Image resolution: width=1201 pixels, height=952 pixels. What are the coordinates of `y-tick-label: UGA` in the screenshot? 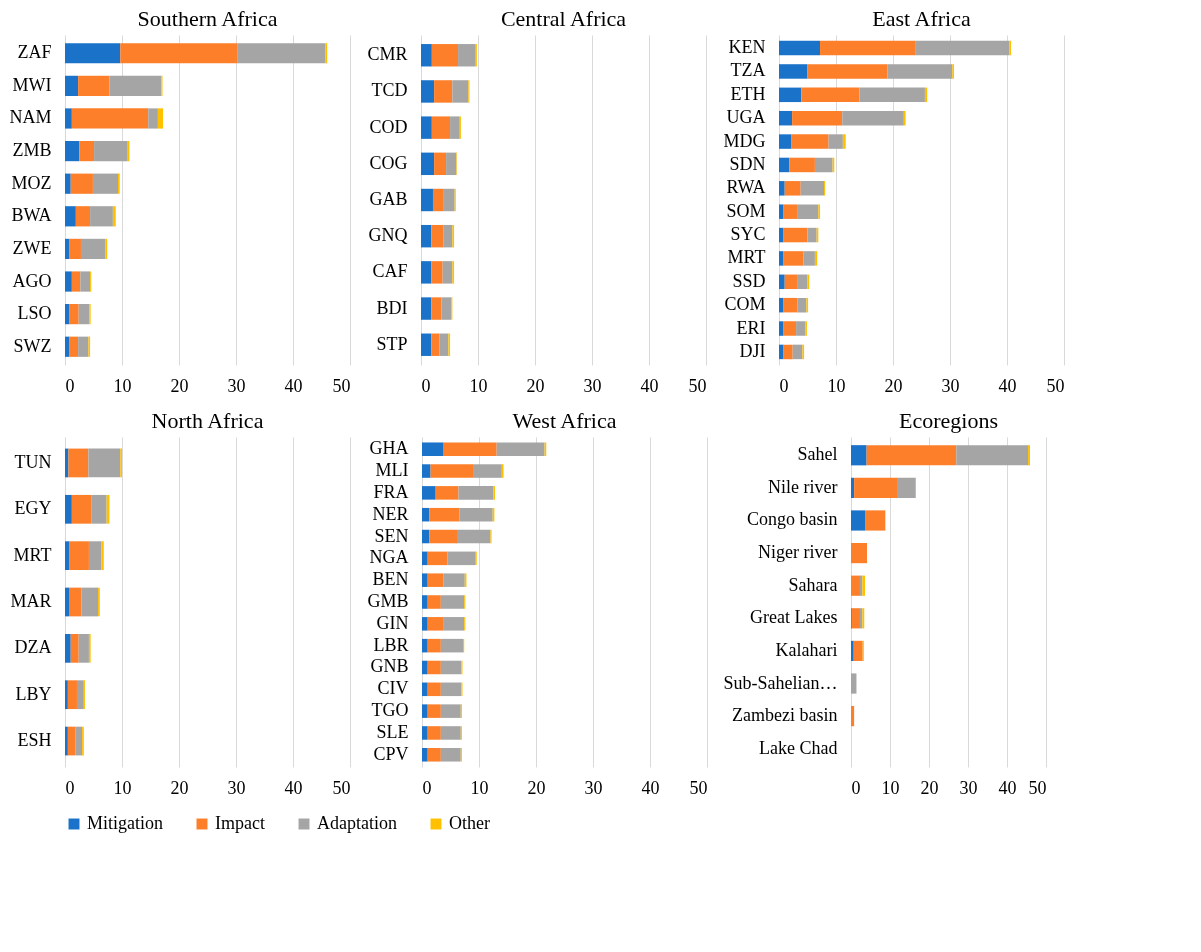 It's located at (746, 117).